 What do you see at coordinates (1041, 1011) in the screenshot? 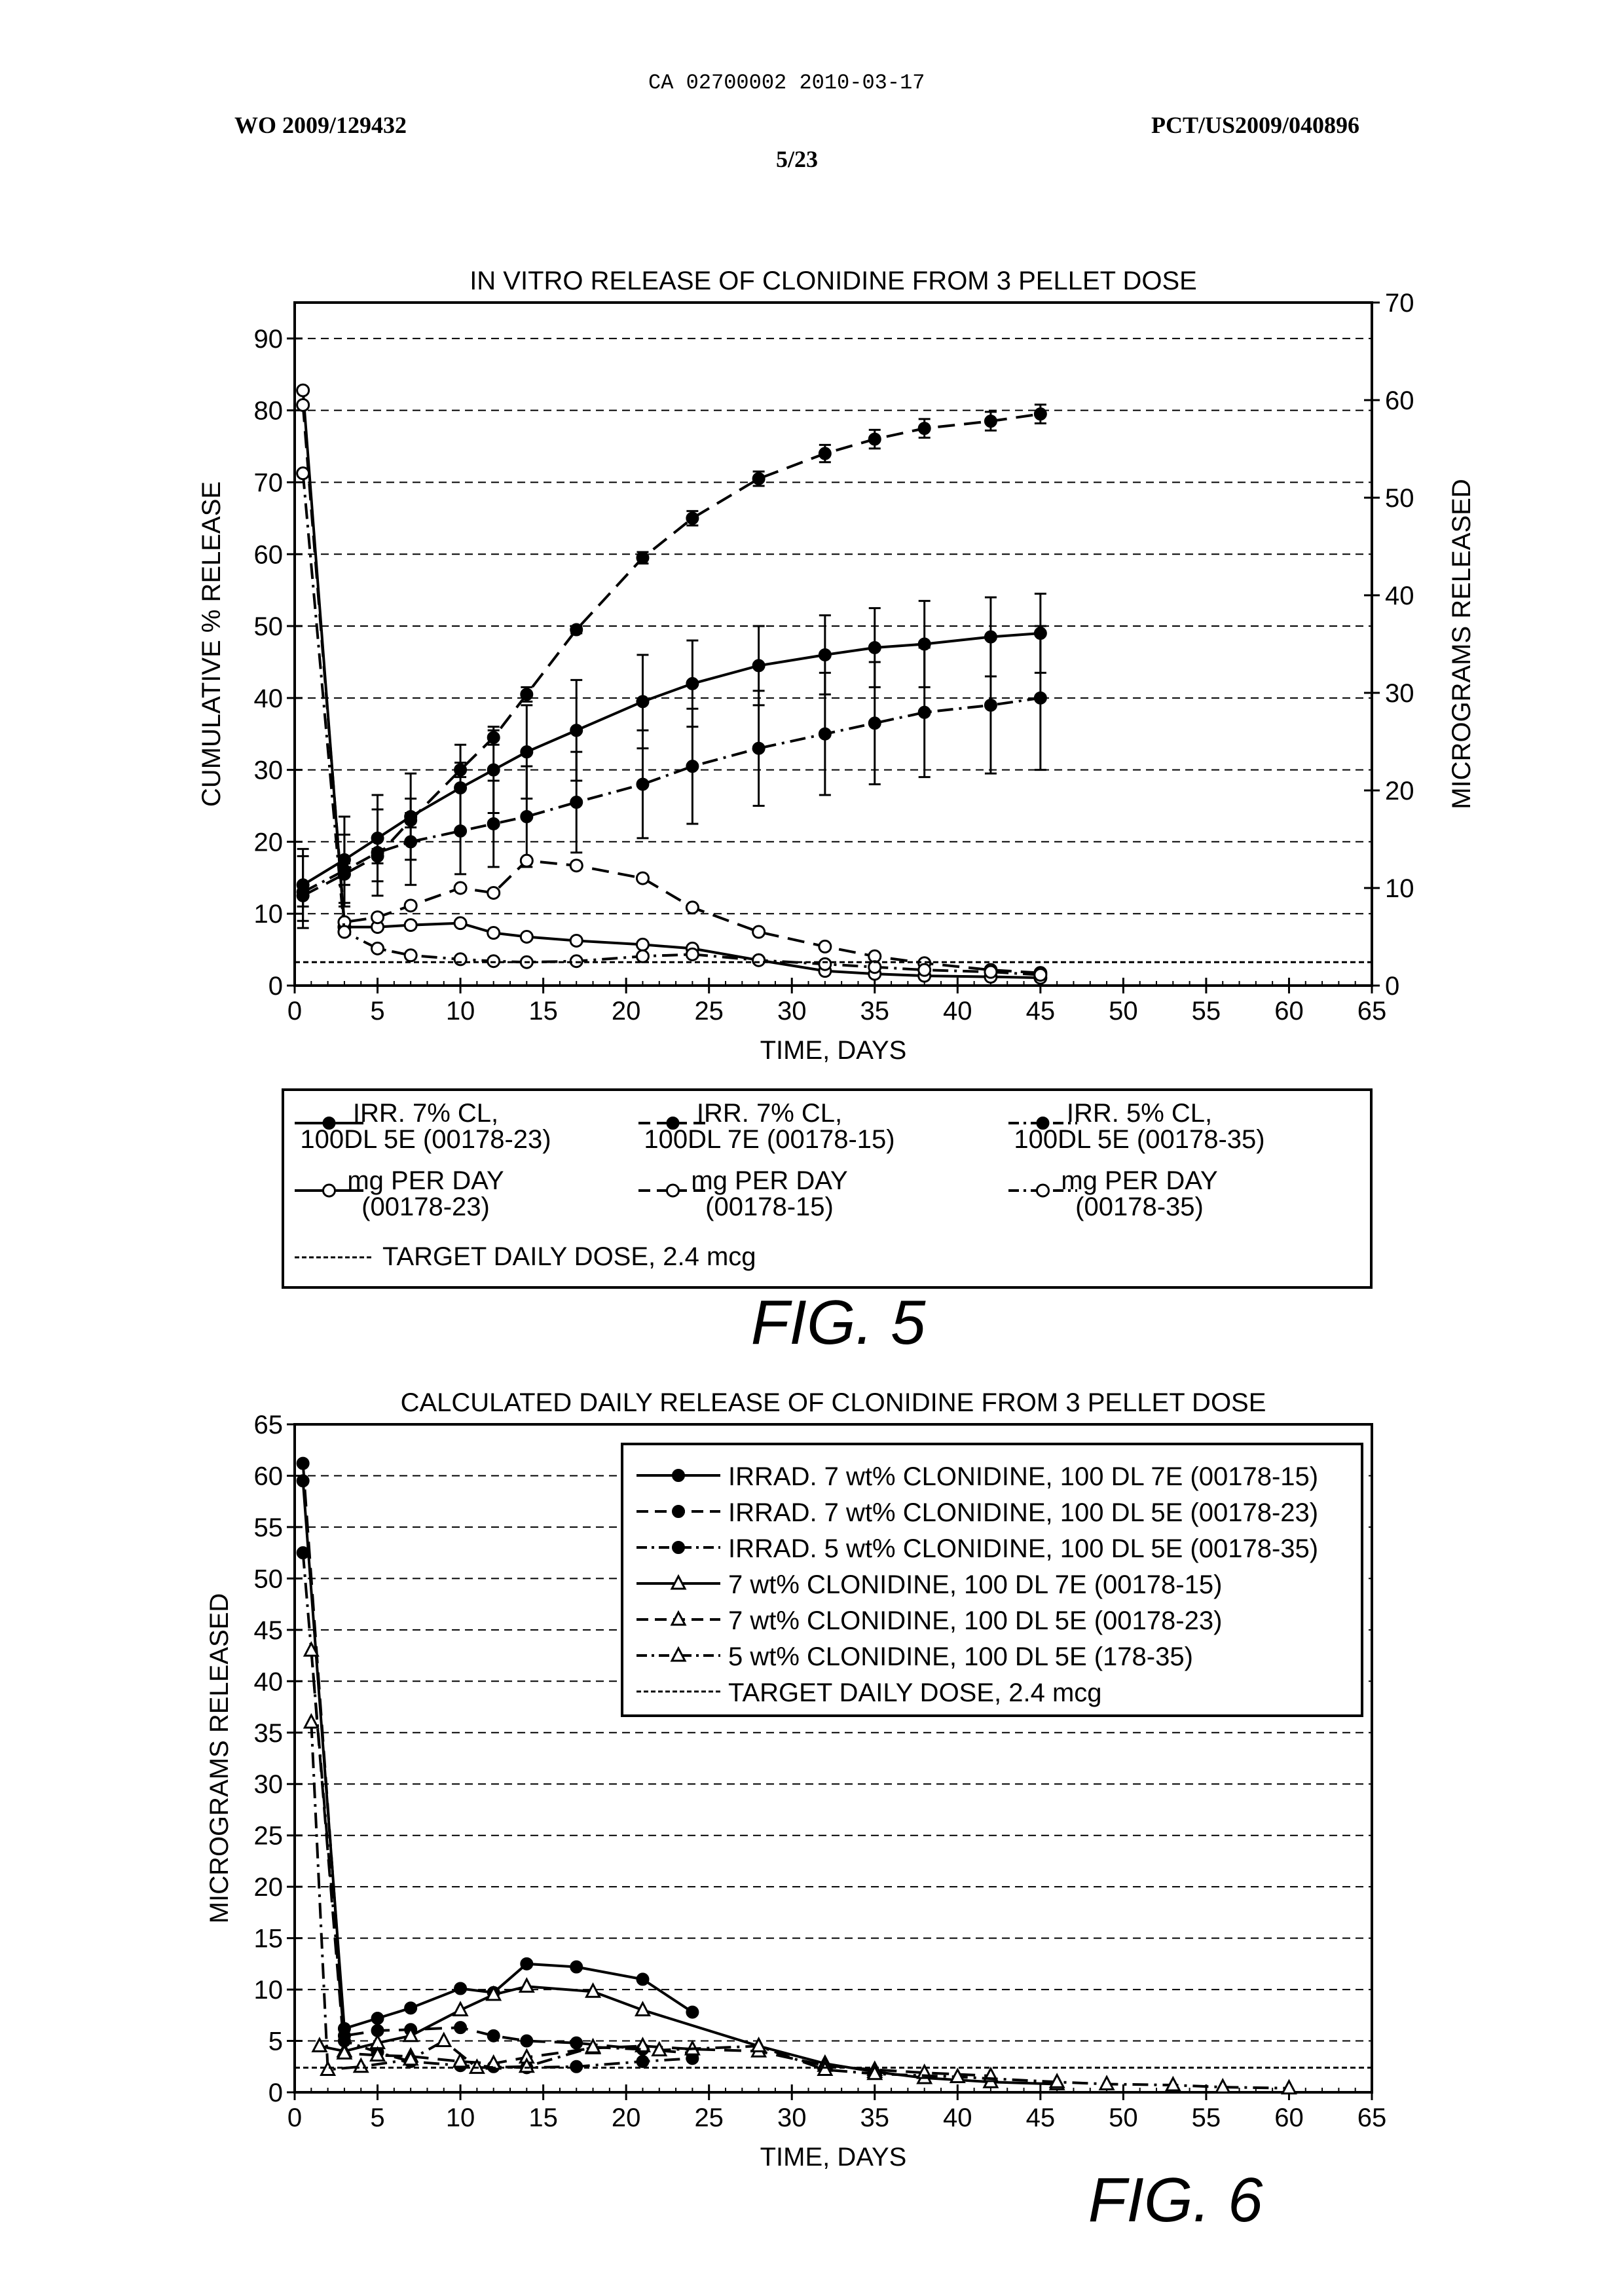
I see `fig5-xtick-label: 45` at bounding box center [1041, 1011].